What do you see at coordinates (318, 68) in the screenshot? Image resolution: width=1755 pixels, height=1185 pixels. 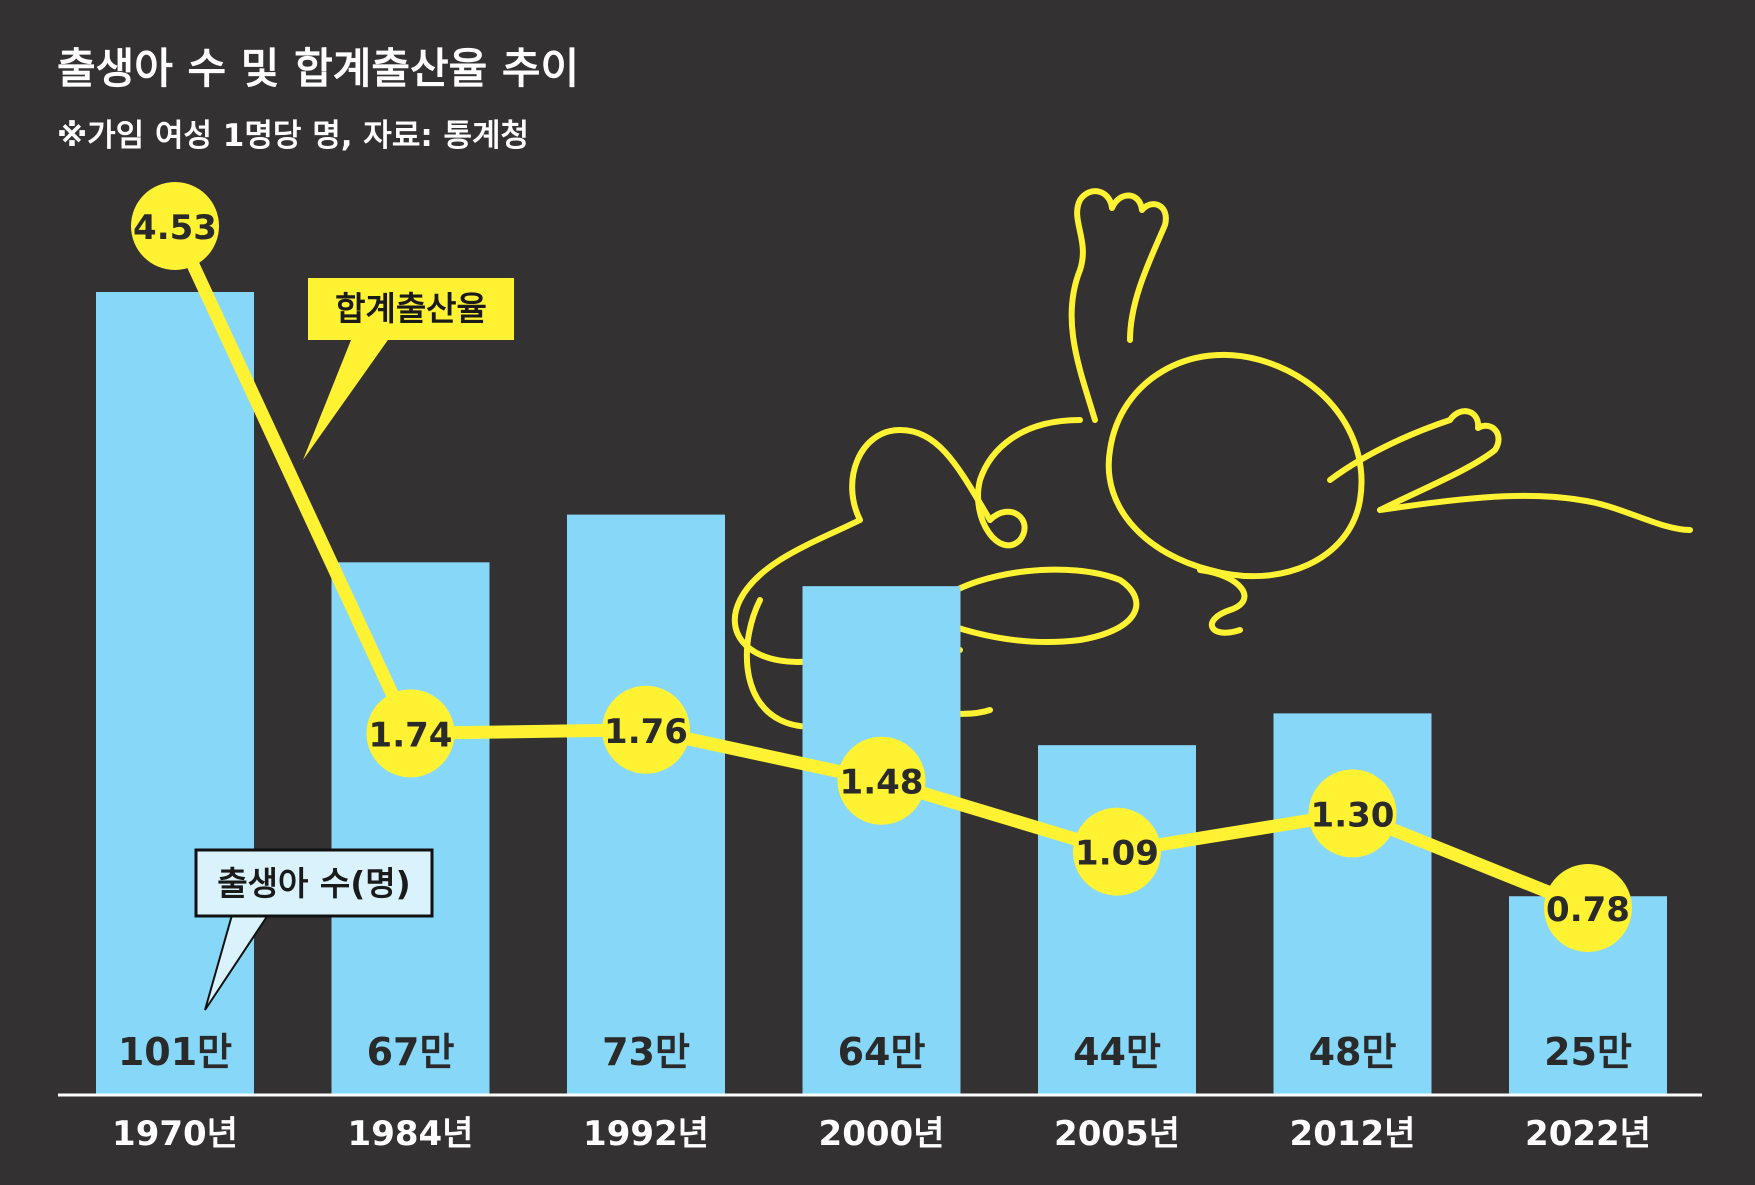 I see `chart-title: 출생아 수 및 합계출산율 추이` at bounding box center [318, 68].